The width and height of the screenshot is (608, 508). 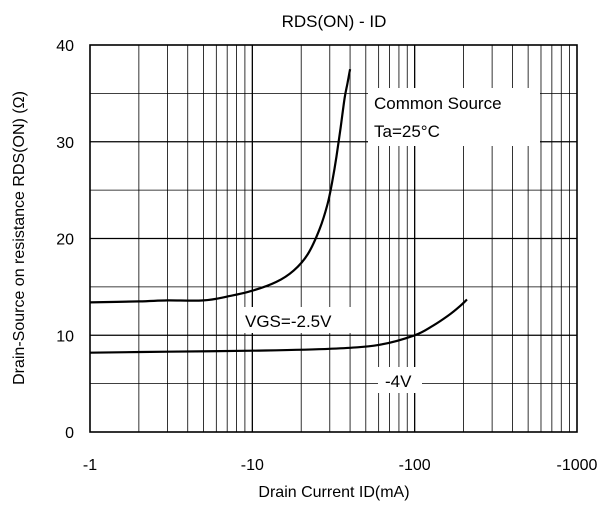 What do you see at coordinates (577, 465) in the screenshot?
I see `x-tick-label: -1000` at bounding box center [577, 465].